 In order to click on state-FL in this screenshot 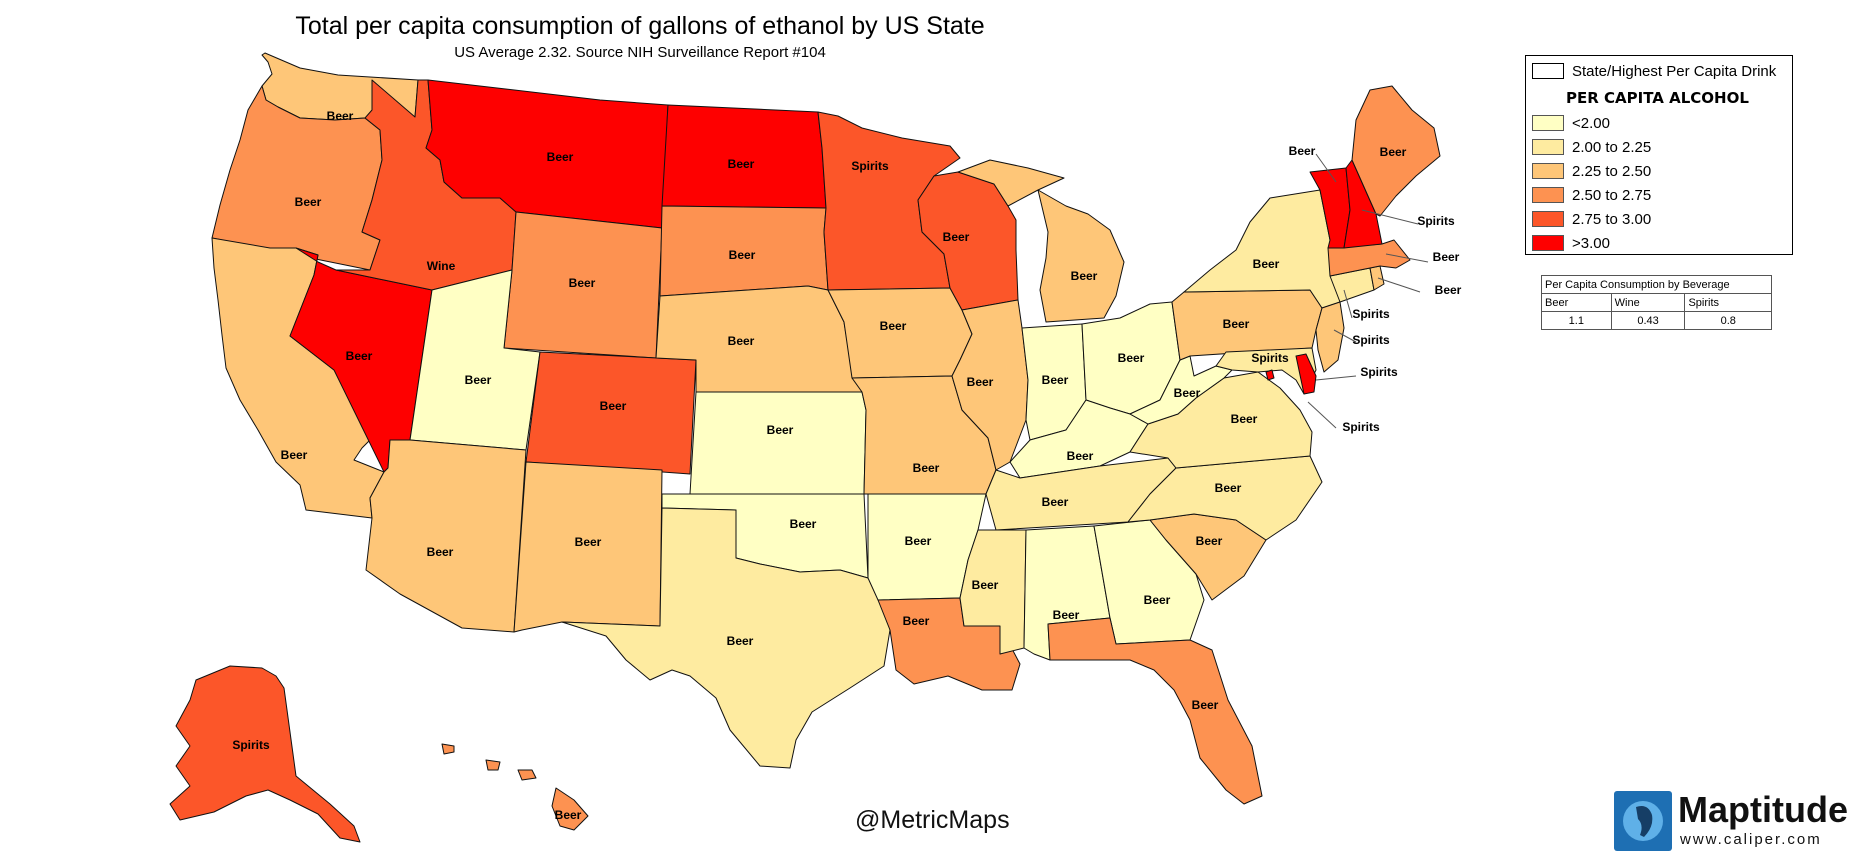, I will do `click(1155, 711)`.